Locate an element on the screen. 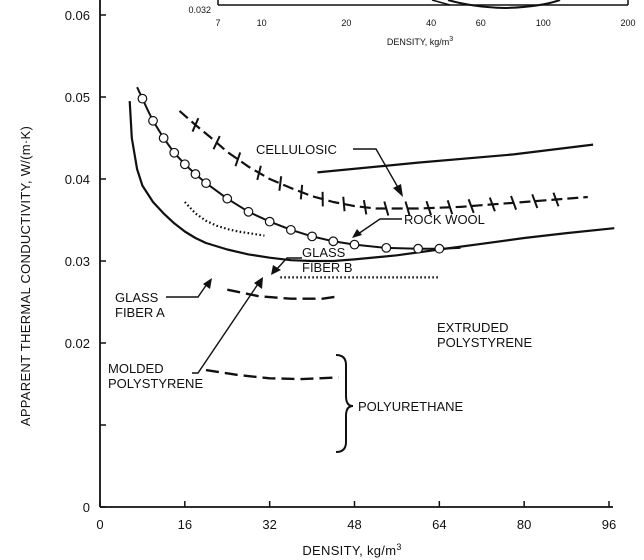 Image resolution: width=644 pixels, height=560 pixels. x-tick-label: 80 is located at coordinates (524, 524).